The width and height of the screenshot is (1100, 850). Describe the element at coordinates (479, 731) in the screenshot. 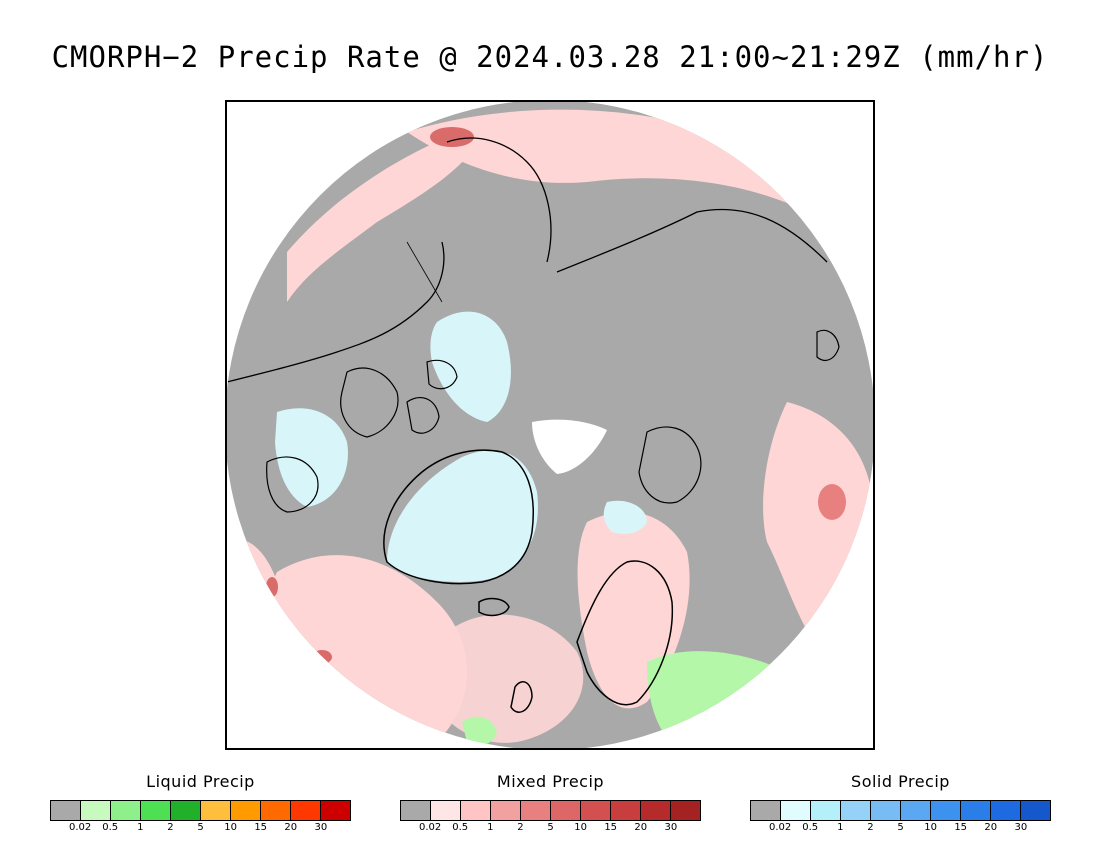

I see `uk-liquid-precip` at that location.